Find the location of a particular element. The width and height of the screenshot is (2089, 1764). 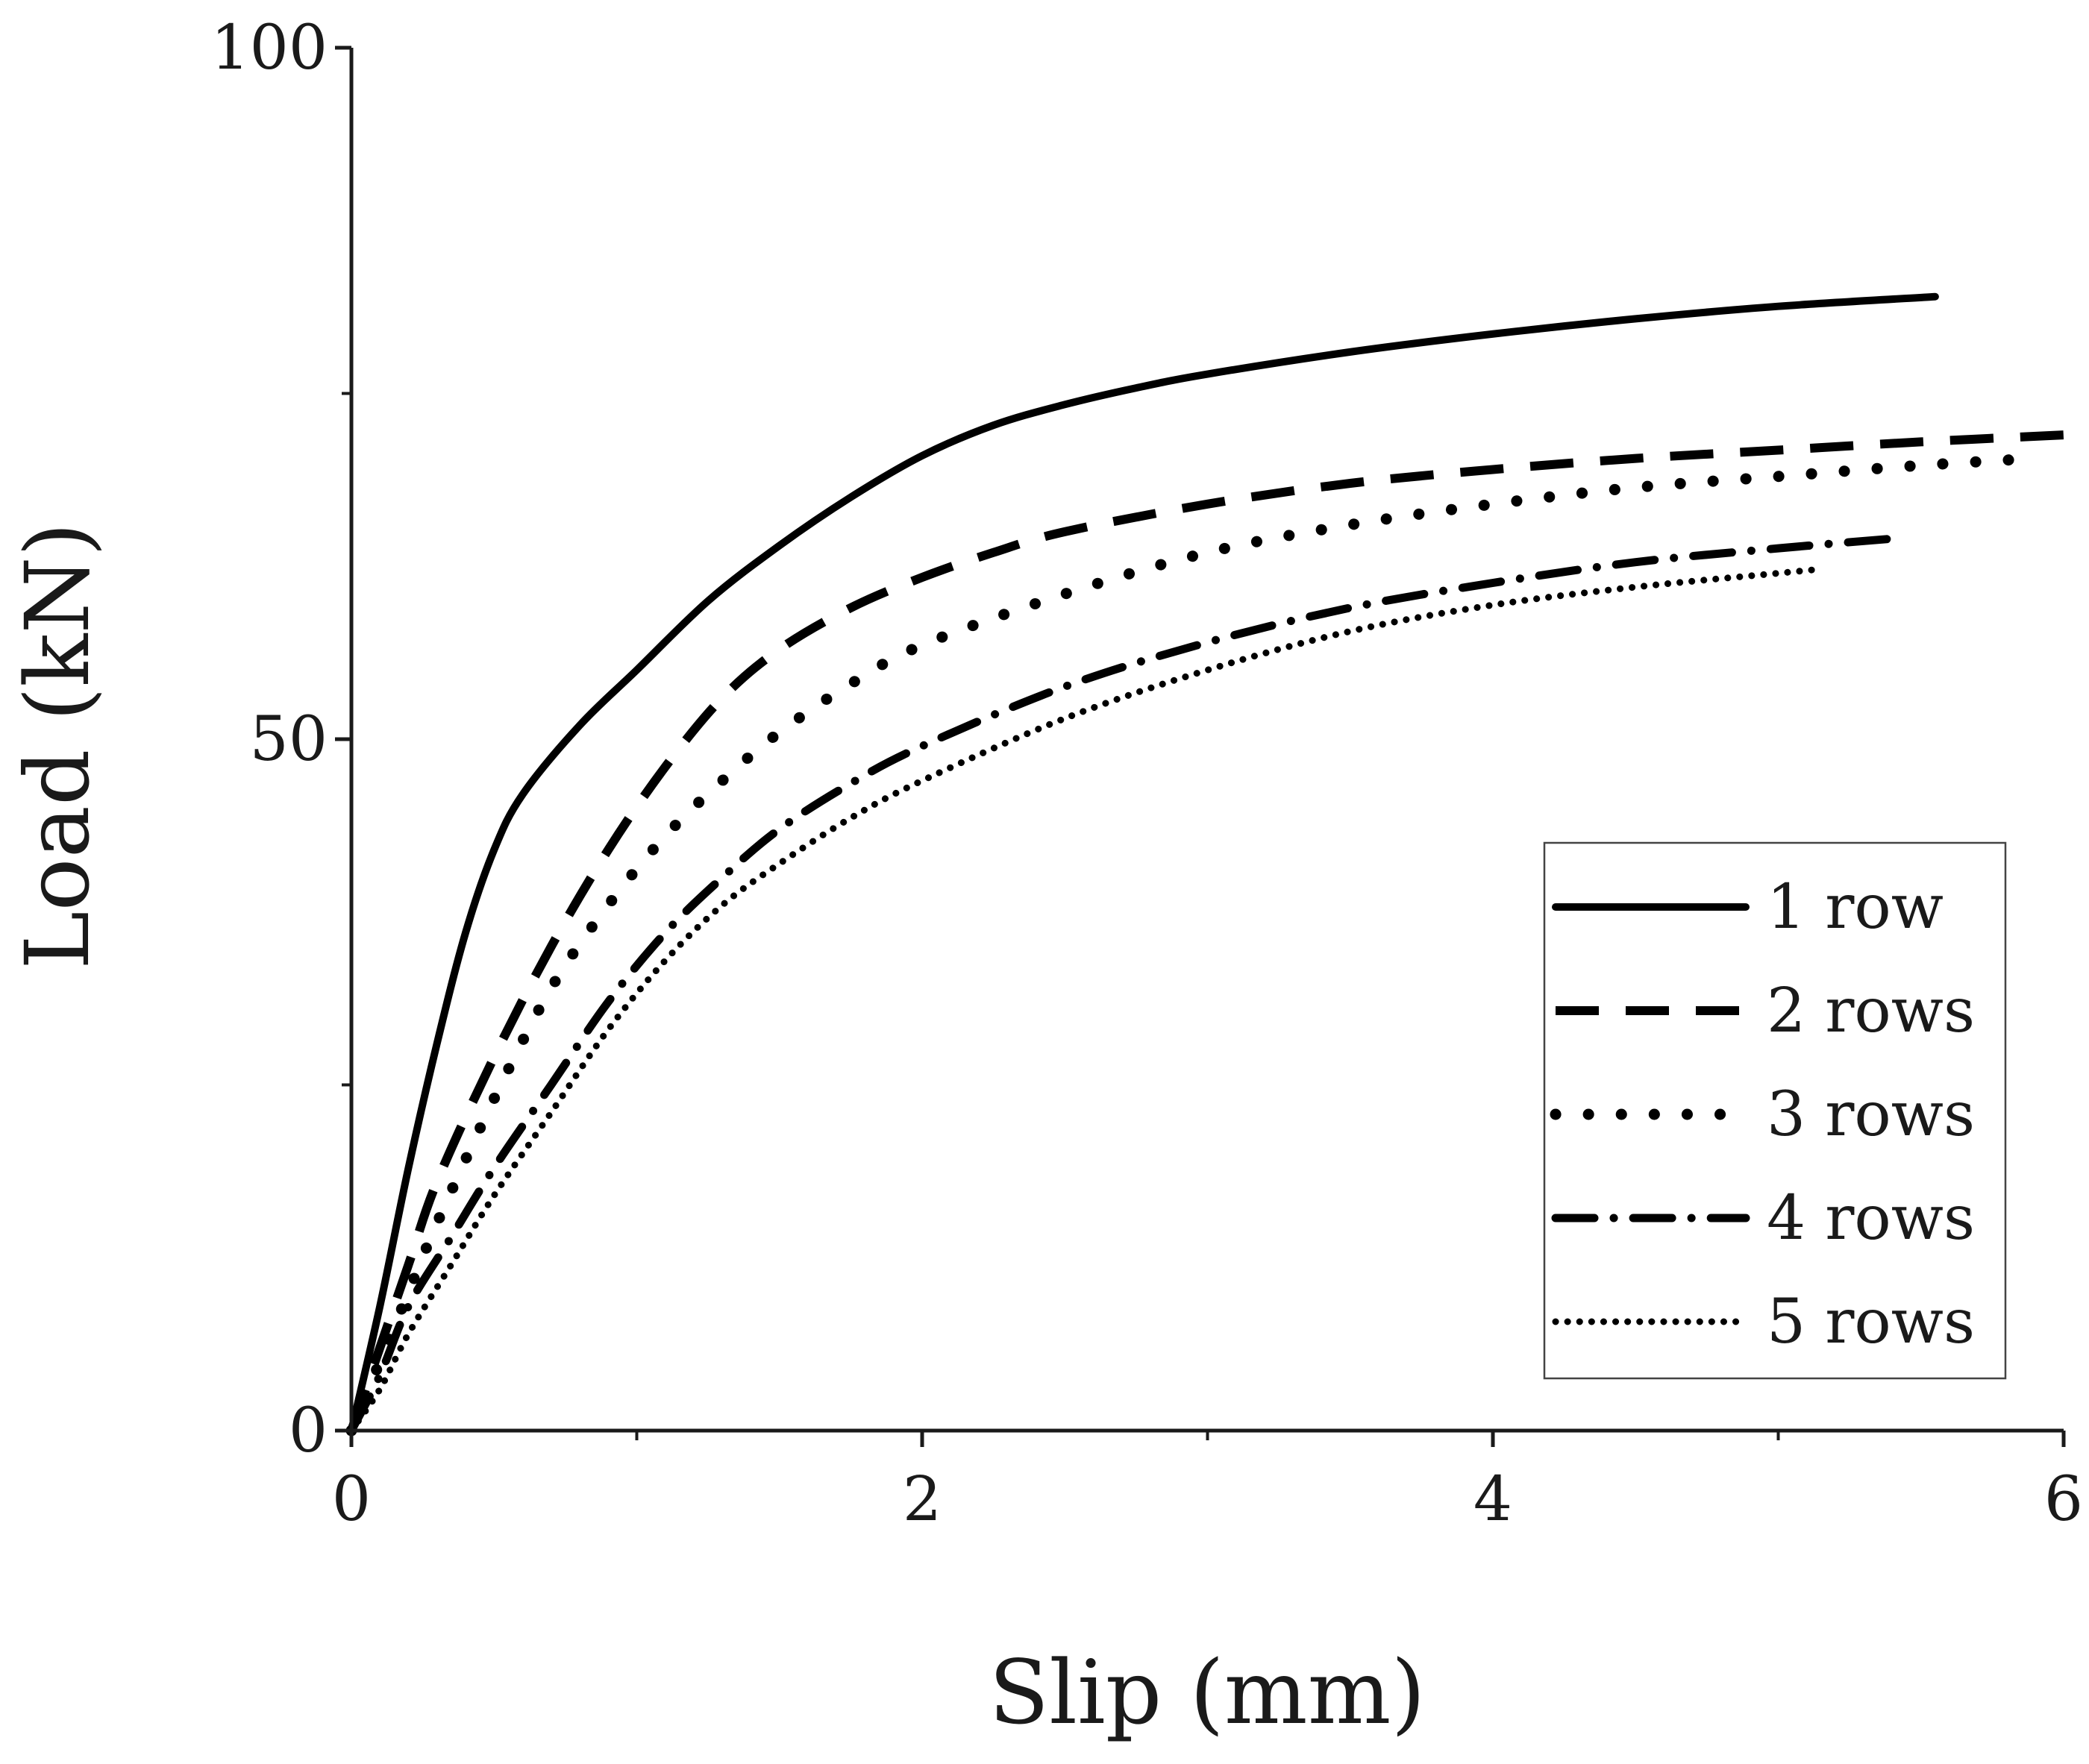

y-tick-label: 0 is located at coordinates (308, 1431).